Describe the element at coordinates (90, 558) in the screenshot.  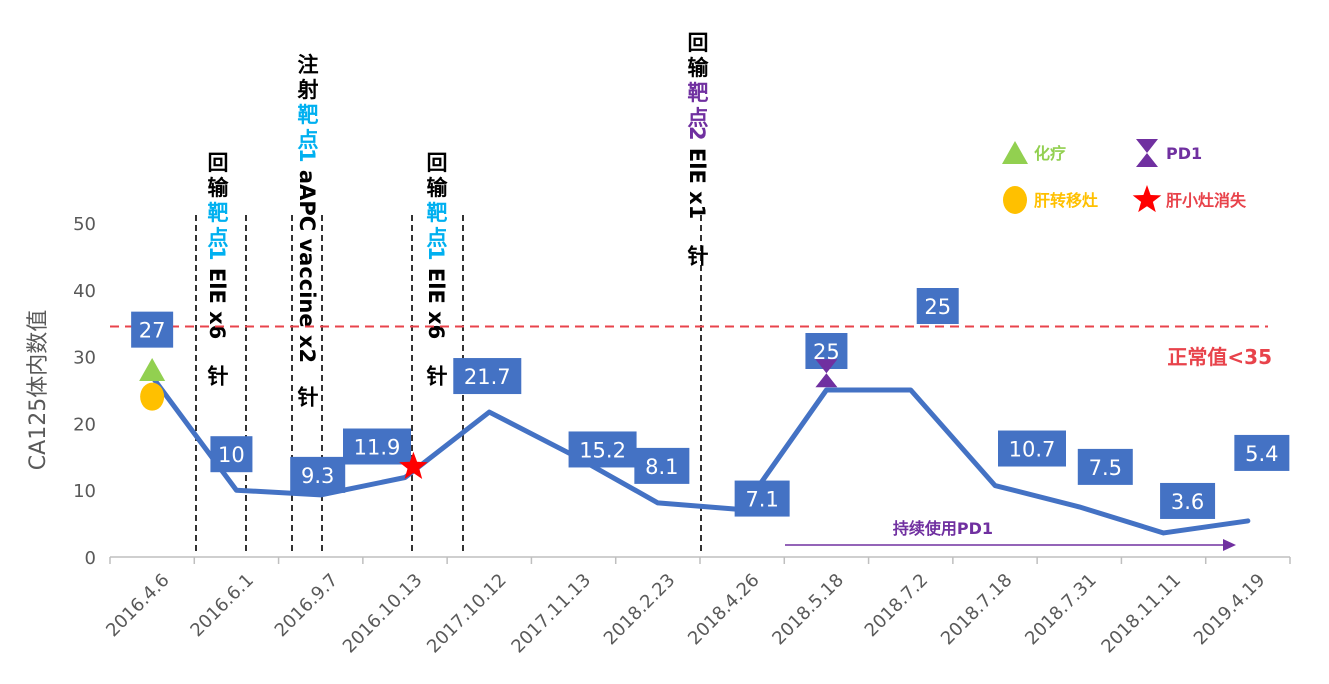
I see `y-tick-label: 0` at that location.